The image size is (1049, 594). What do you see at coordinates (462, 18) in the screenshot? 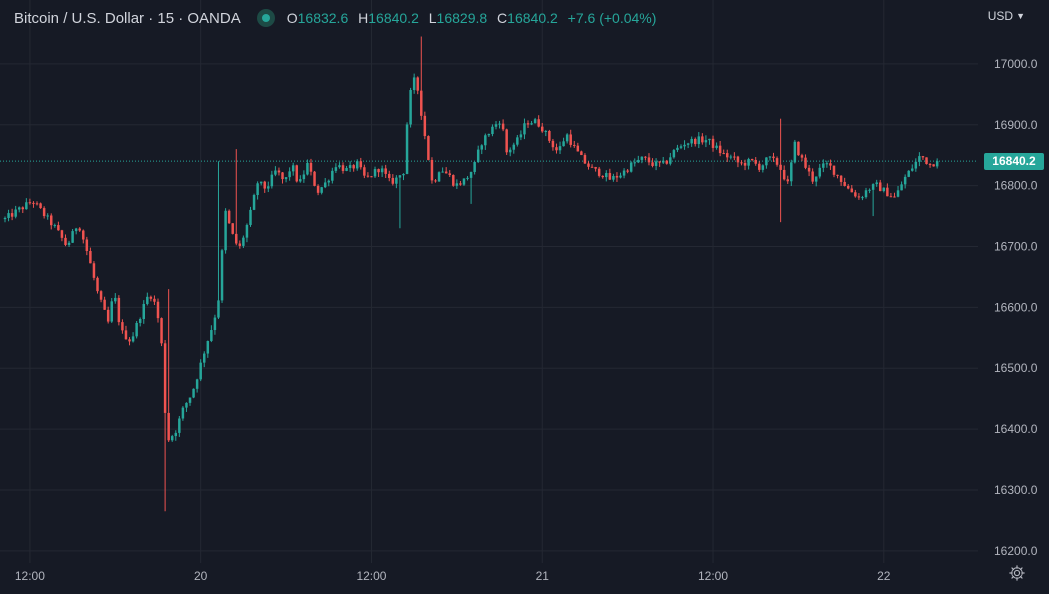
I see `low-value: 16829.8` at bounding box center [462, 18].